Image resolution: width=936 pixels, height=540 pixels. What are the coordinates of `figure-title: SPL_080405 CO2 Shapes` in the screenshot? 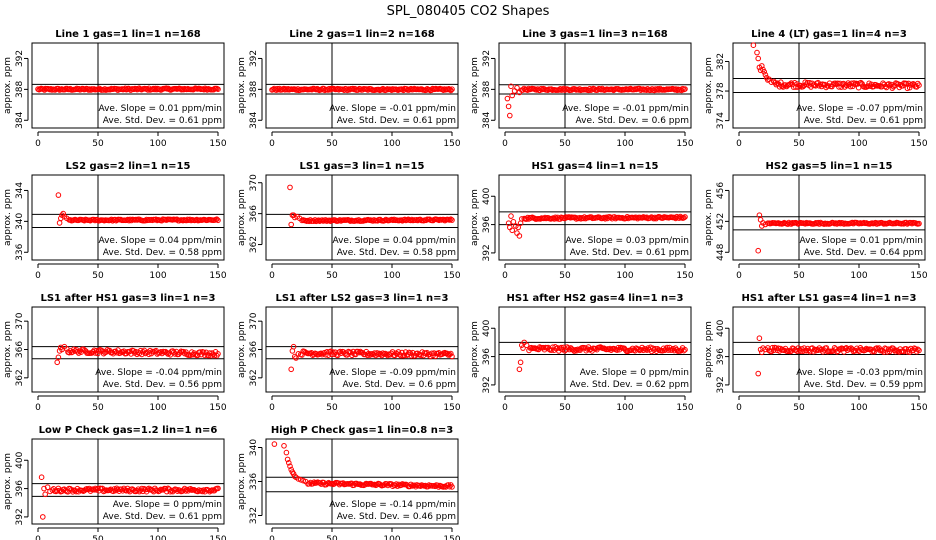 It's located at (468, 11).